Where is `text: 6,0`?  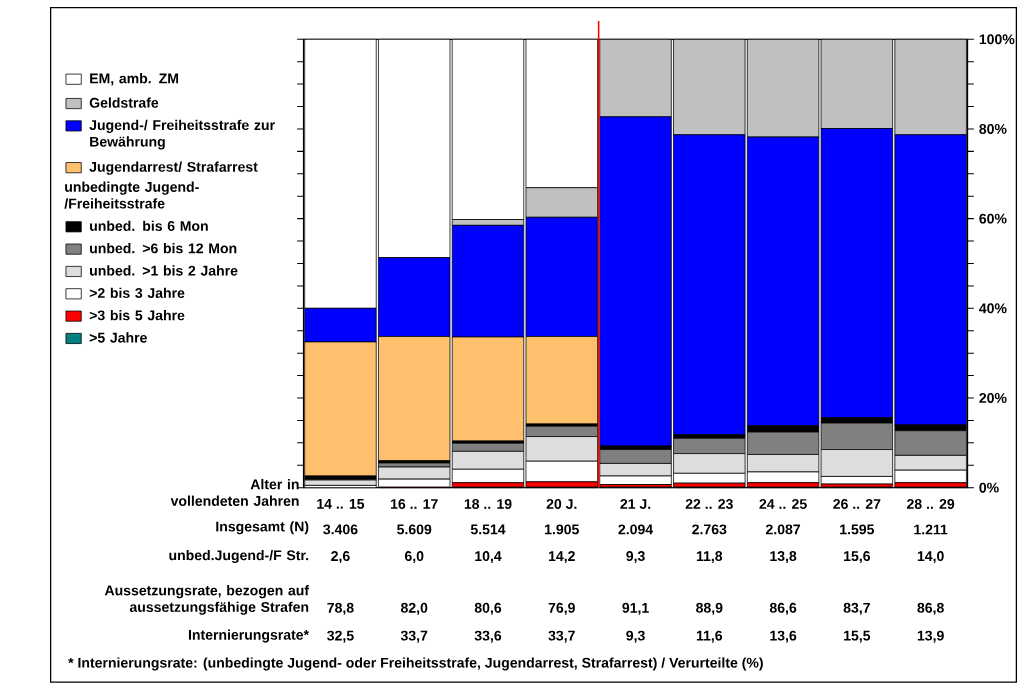
text: 6,0 is located at coordinates (414, 556).